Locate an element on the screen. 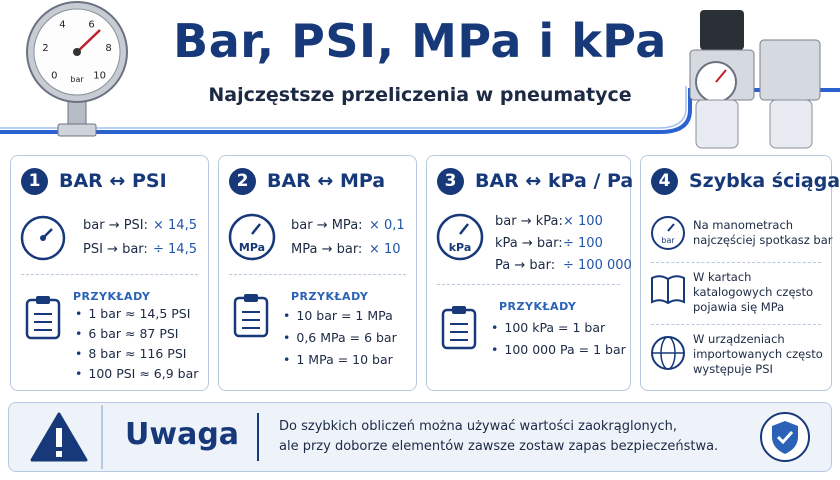 The width and height of the screenshot is (840, 480). tip: Na manometrach najczęściej spotkasz bar is located at coordinates (763, 233).